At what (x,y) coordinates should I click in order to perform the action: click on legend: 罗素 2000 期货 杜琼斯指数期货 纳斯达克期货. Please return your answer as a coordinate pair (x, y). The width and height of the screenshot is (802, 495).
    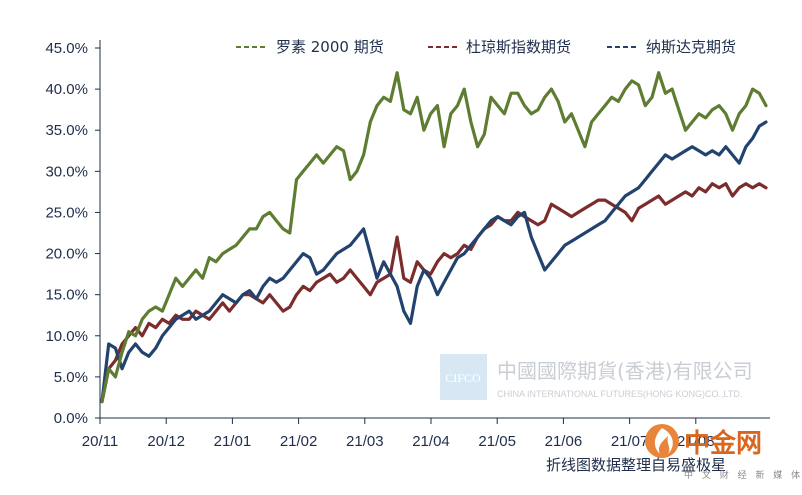
    Looking at the image, I should click on (486, 47).